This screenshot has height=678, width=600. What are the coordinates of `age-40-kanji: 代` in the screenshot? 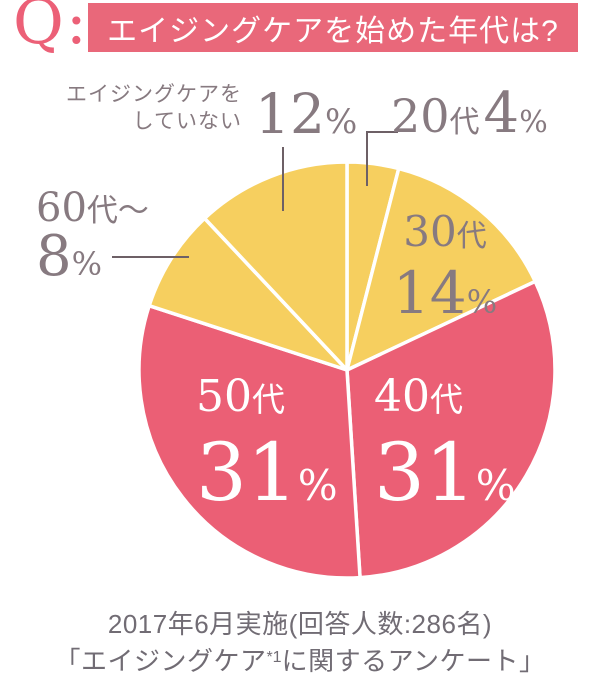 It's located at (446, 399).